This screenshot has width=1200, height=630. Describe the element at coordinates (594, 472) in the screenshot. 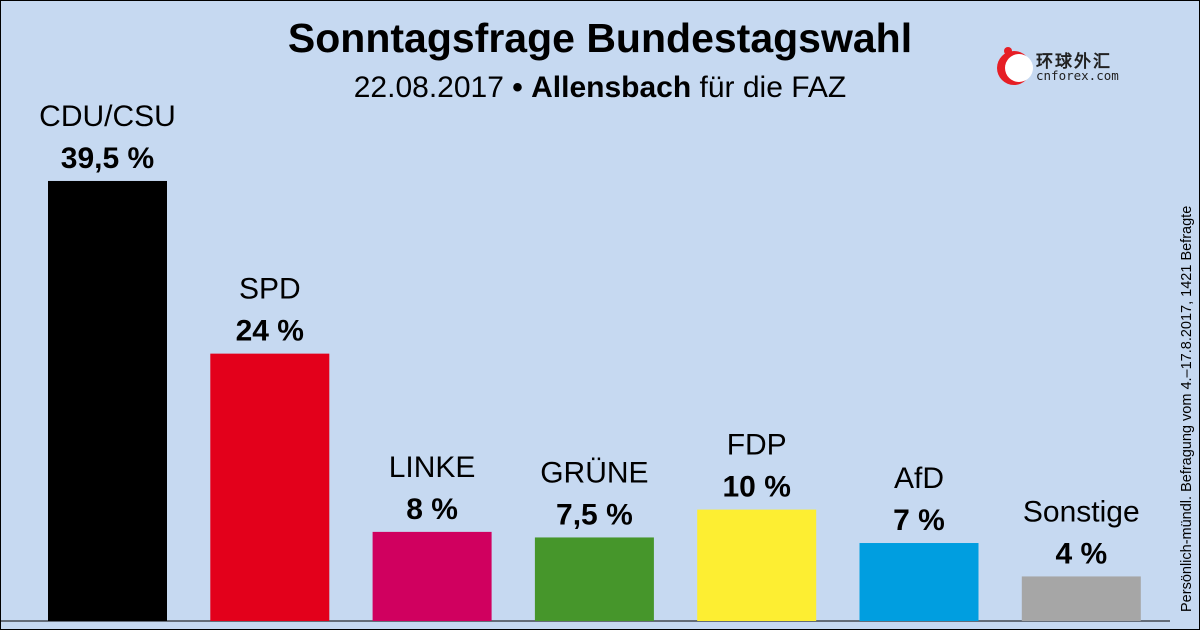

I see `category-label-3: GRÜNE` at that location.